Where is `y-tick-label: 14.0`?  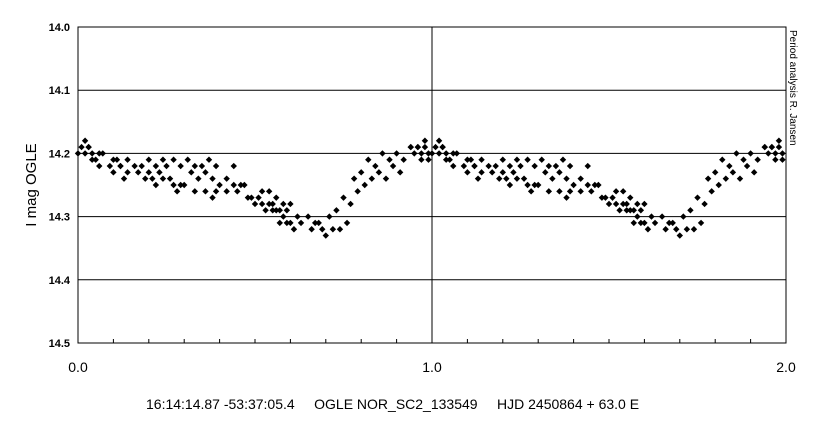 y-tick-label: 14.0 is located at coordinates (59, 28).